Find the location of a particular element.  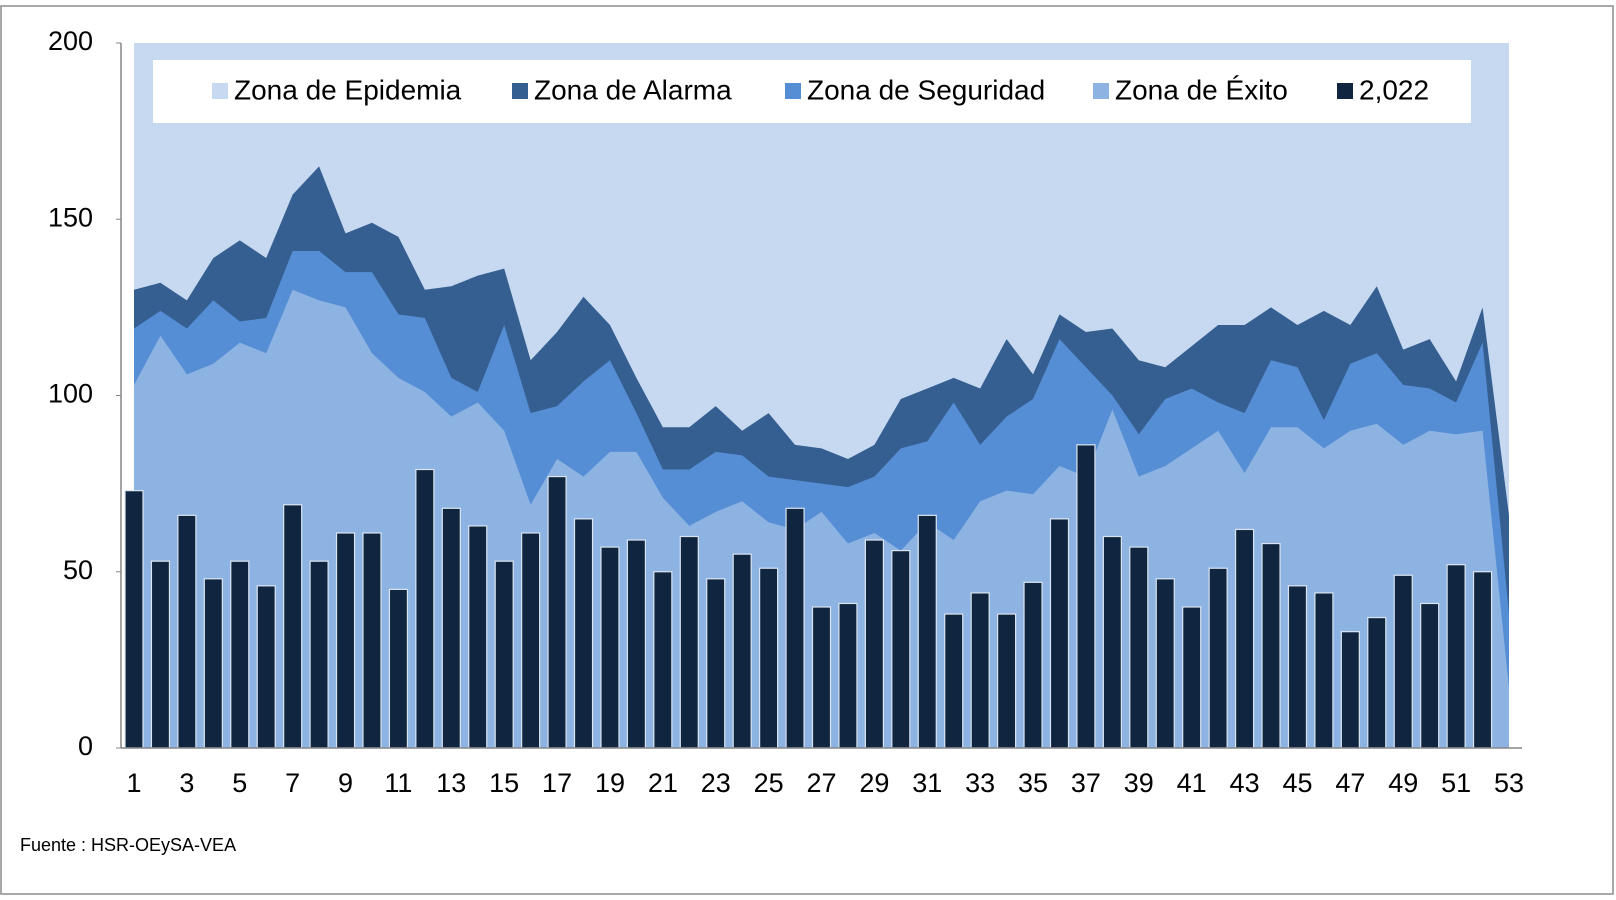

x-tick-label: 7 is located at coordinates (292, 783).